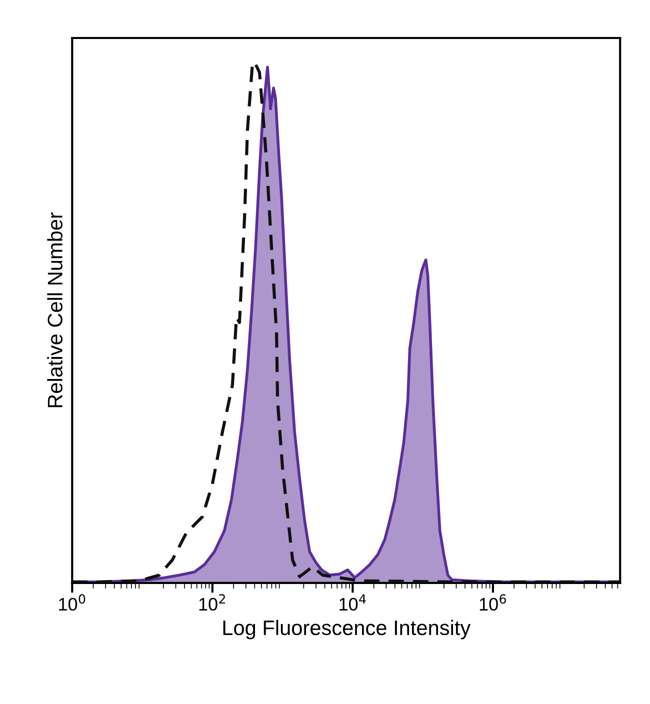 The height and width of the screenshot is (704, 650). I want to click on x-tick-label: 10$^{2}$, so click(212, 602).